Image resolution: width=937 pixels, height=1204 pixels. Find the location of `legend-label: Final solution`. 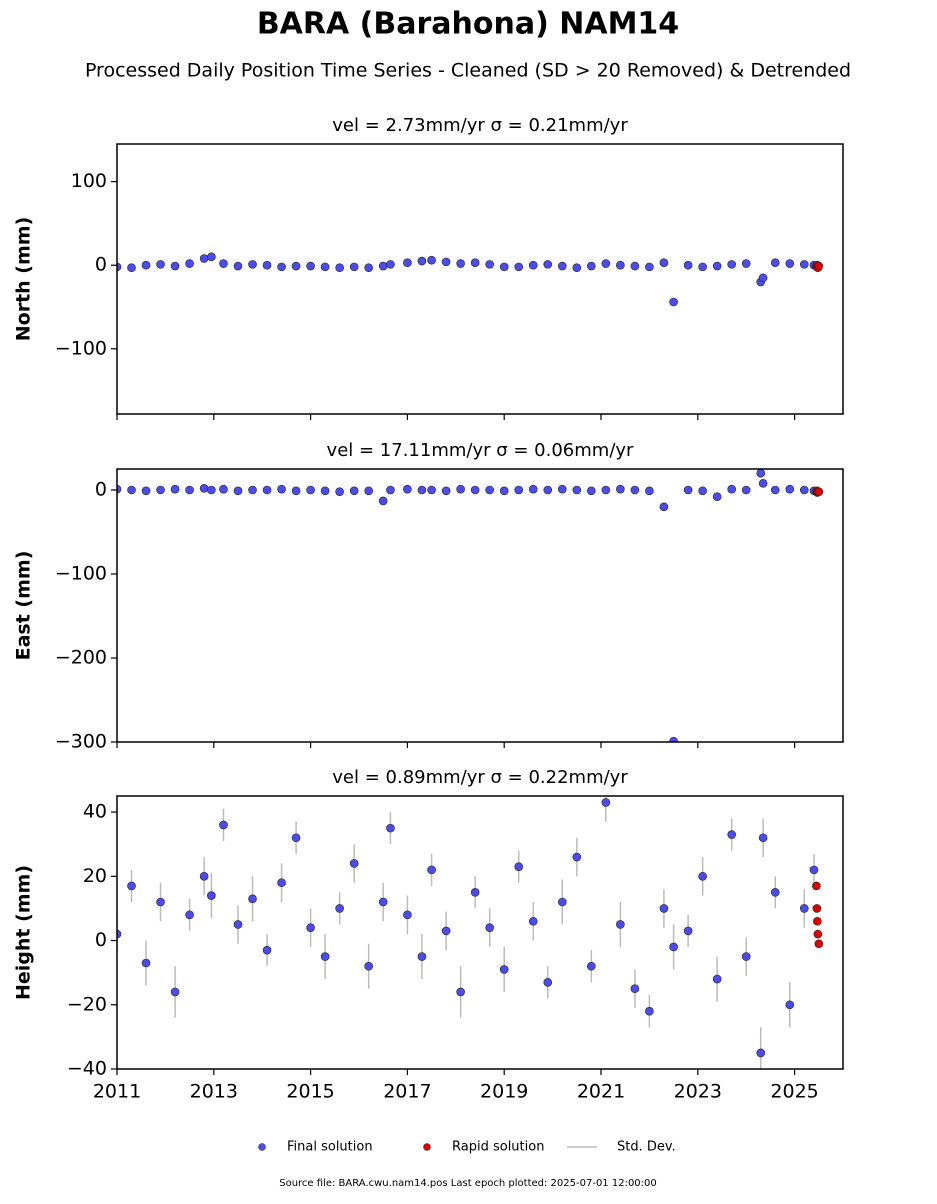

legend-label: Final solution is located at coordinates (330, 1147).